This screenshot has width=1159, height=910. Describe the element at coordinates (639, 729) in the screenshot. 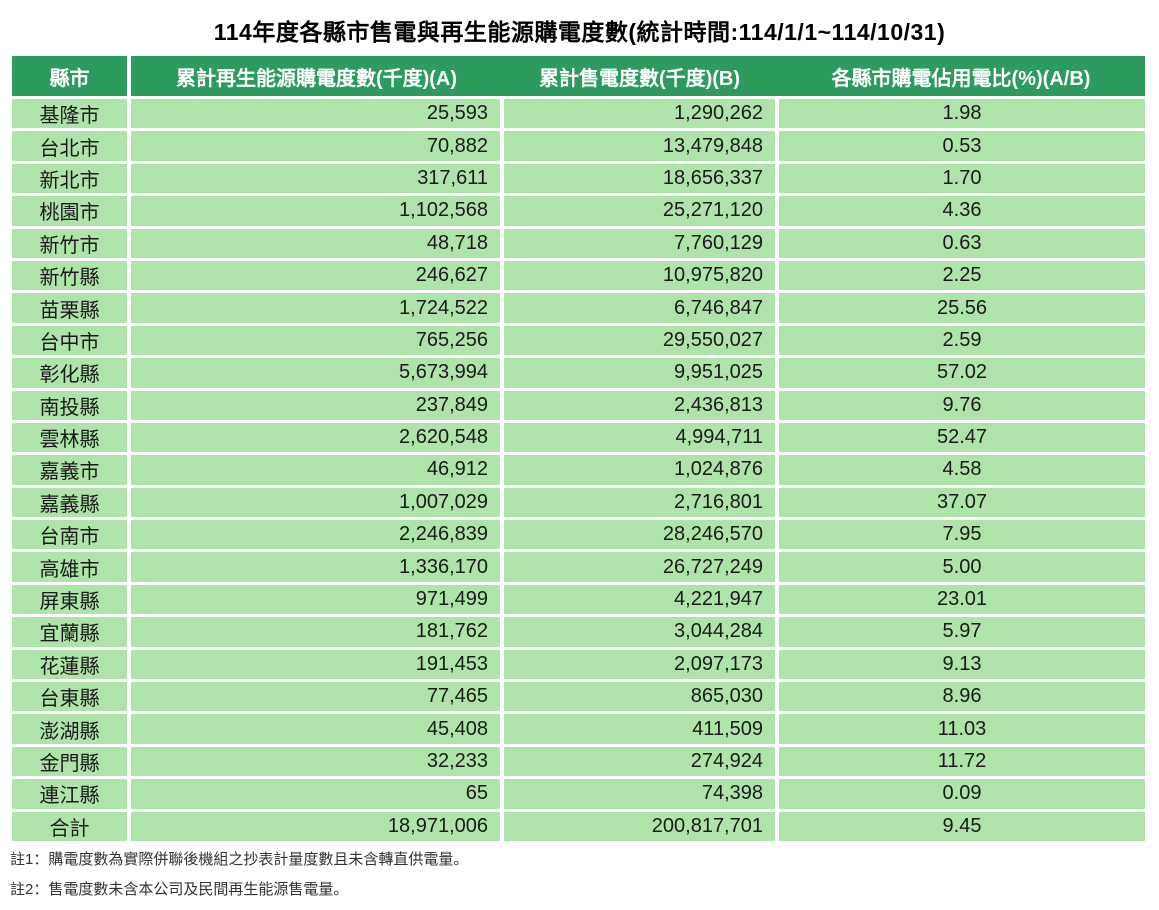

I see `electricity-sales-cell: 411,509` at that location.